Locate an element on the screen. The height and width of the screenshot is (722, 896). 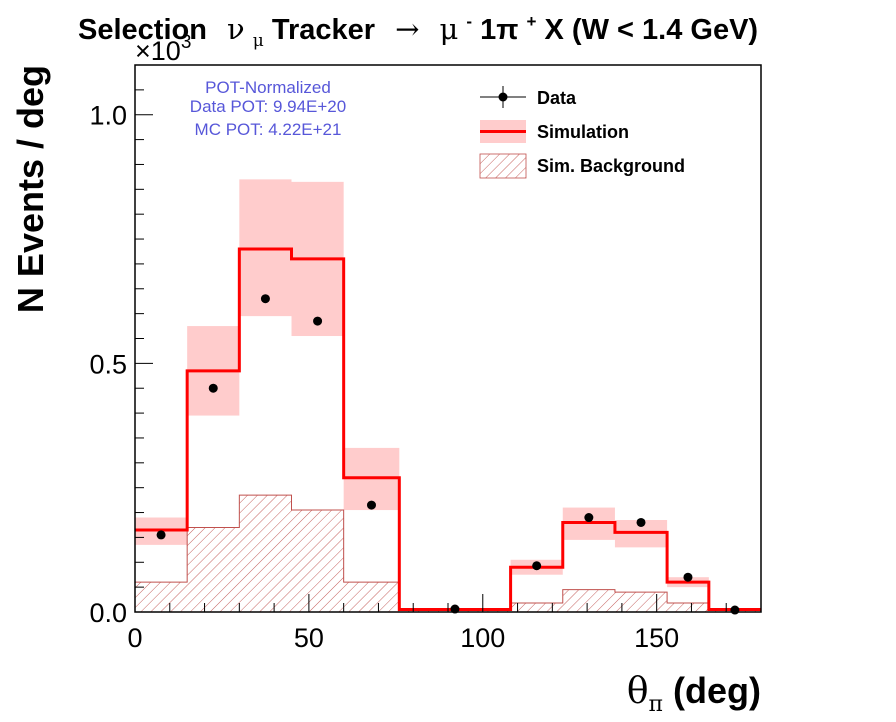
title-mu: μ is located at coordinates (448, 29).